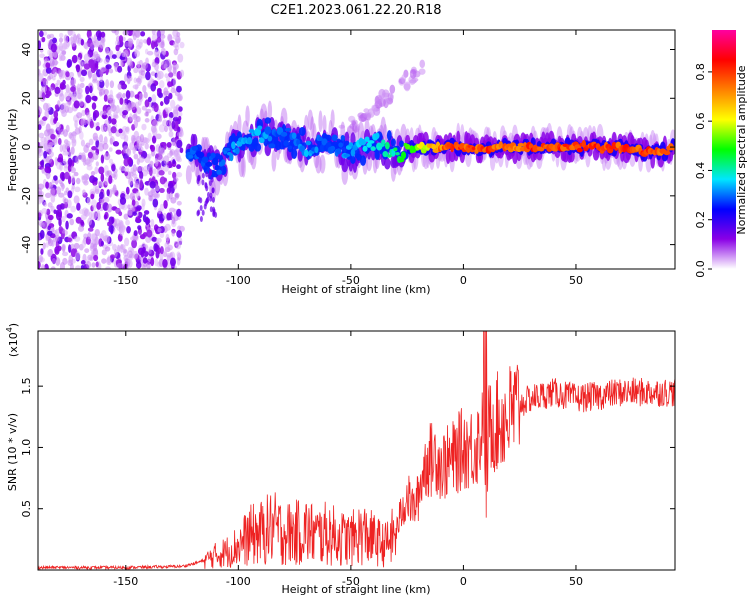  What do you see at coordinates (700, 220) in the screenshot?
I see `colorbar-tick-label: 0.2` at bounding box center [700, 220].